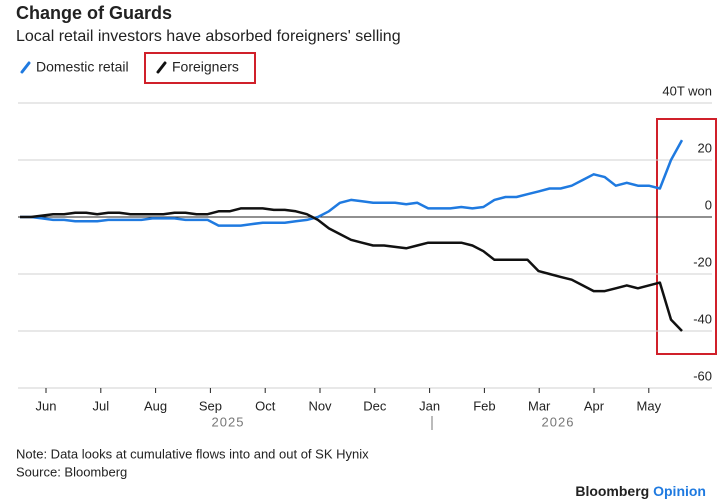 The width and height of the screenshot is (721, 500). Describe the element at coordinates (155, 405) in the screenshot. I see `x-tick-label: Aug` at that location.